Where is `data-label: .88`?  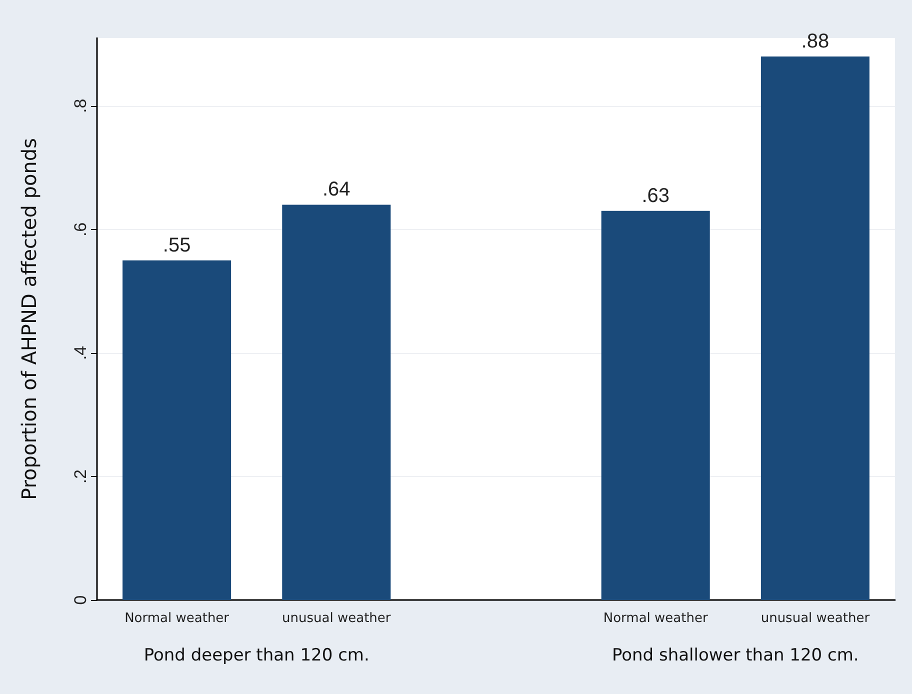 data-label: .88 is located at coordinates (815, 41).